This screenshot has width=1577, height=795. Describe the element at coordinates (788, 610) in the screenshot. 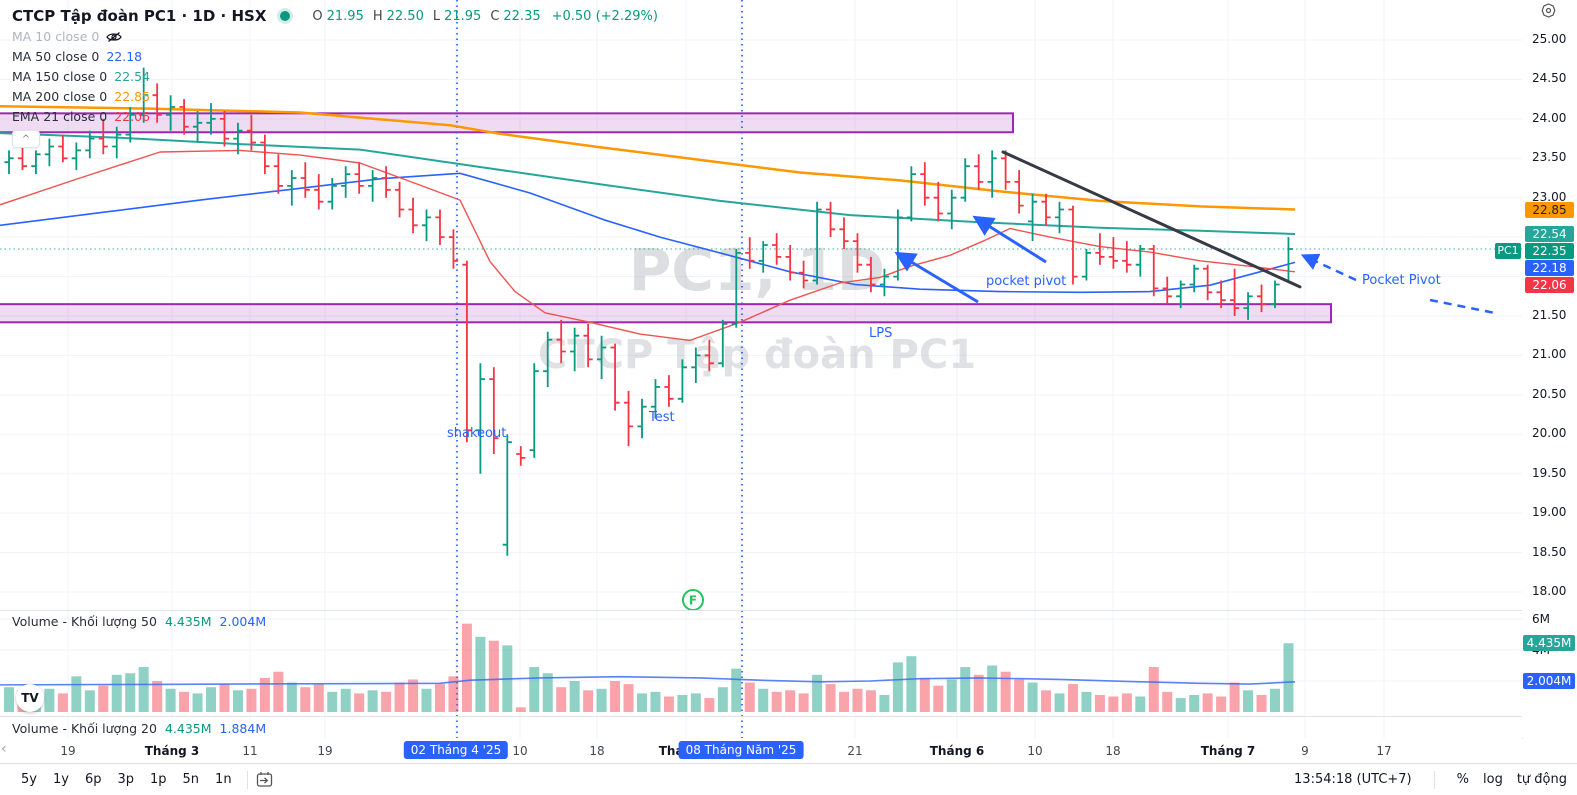

I see `pane-separator` at that location.